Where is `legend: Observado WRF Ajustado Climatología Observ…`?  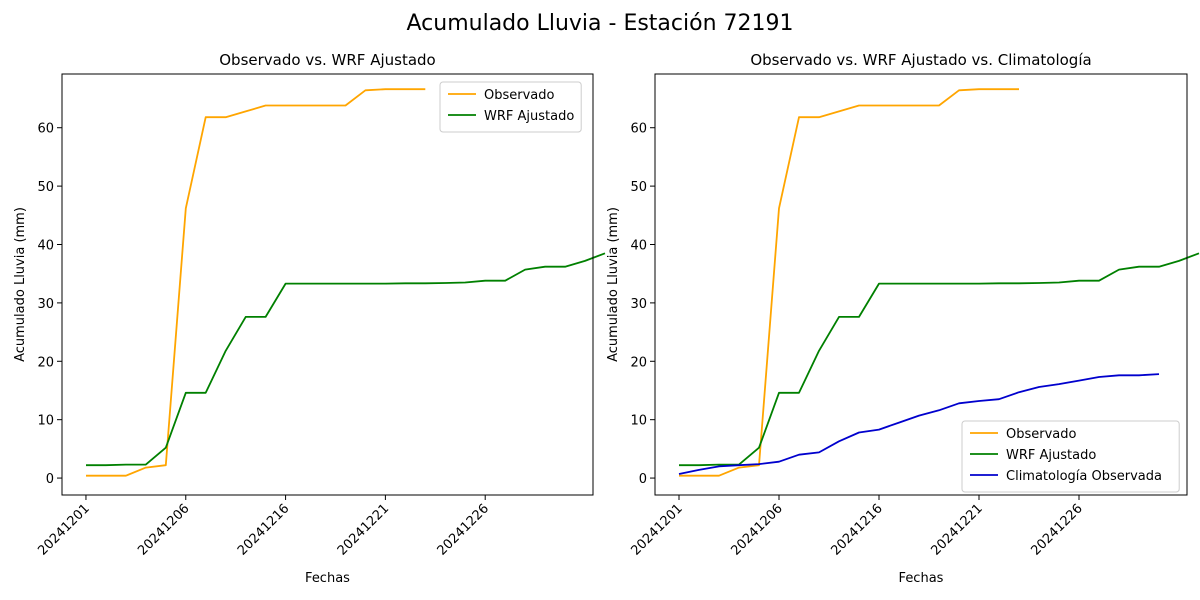
legend: Observado WRF Ajustado Climatología Observ… is located at coordinates (1070, 456).